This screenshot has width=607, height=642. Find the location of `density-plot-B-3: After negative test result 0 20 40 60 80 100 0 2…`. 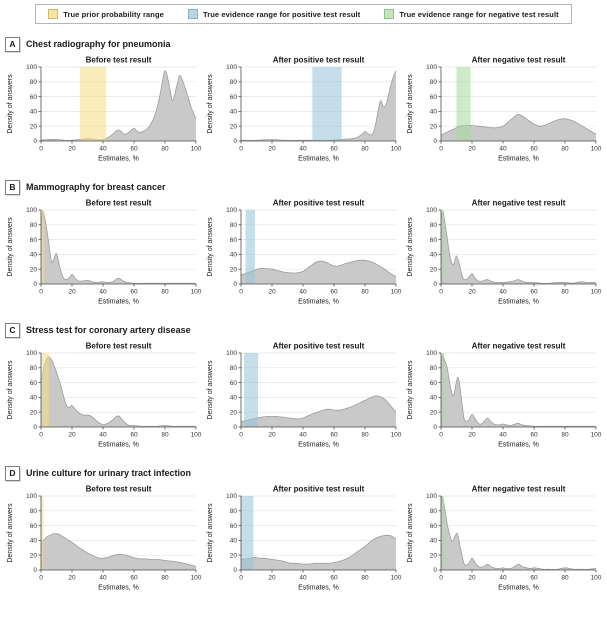

density-plot-B-3: After negative test result 0 20 40 60 80 100 0 2… is located at coordinates (504, 252).